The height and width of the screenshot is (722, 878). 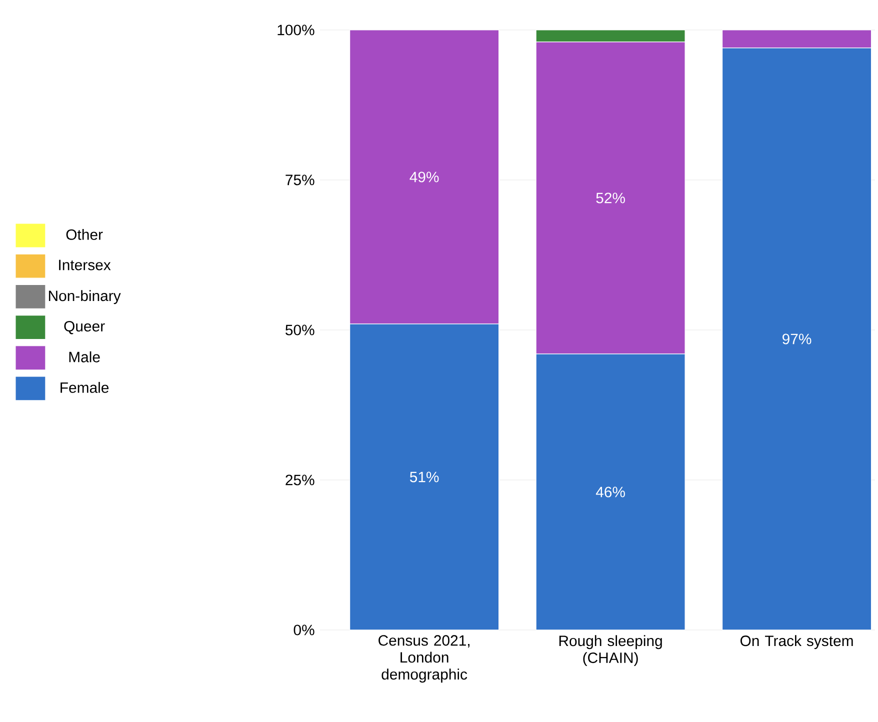 I want to click on legend-label: Queer, so click(x=84, y=327).